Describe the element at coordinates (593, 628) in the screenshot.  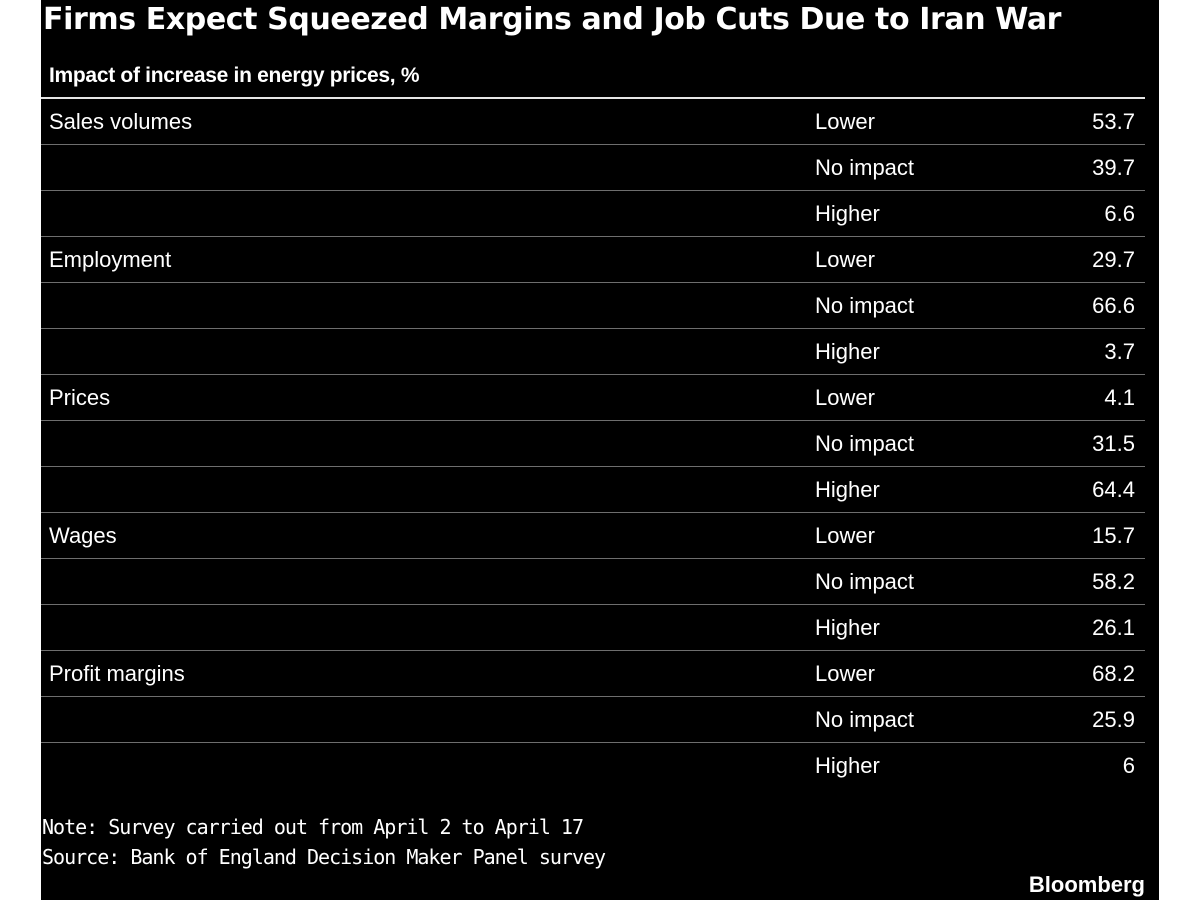
I see `table-row: Higher 26.1` at that location.